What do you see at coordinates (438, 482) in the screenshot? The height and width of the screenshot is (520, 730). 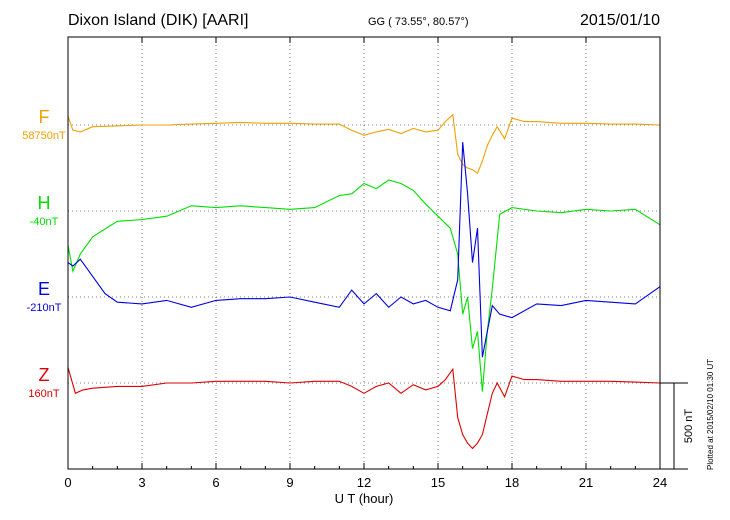 I see `x-tick-label: 15` at bounding box center [438, 482].